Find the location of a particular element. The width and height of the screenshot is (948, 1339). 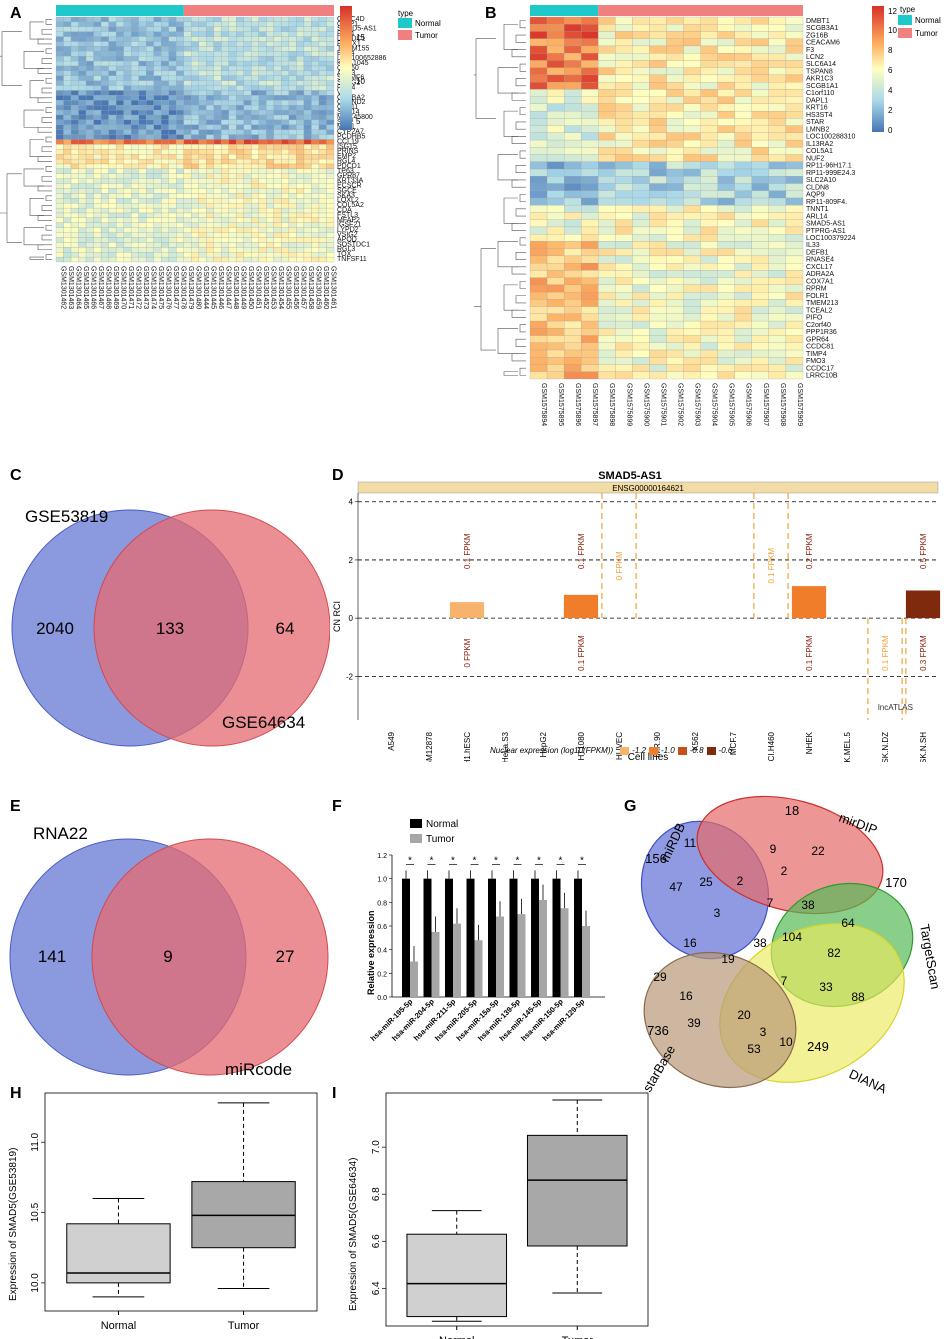

bar-tumor is located at coordinates (435, 964).